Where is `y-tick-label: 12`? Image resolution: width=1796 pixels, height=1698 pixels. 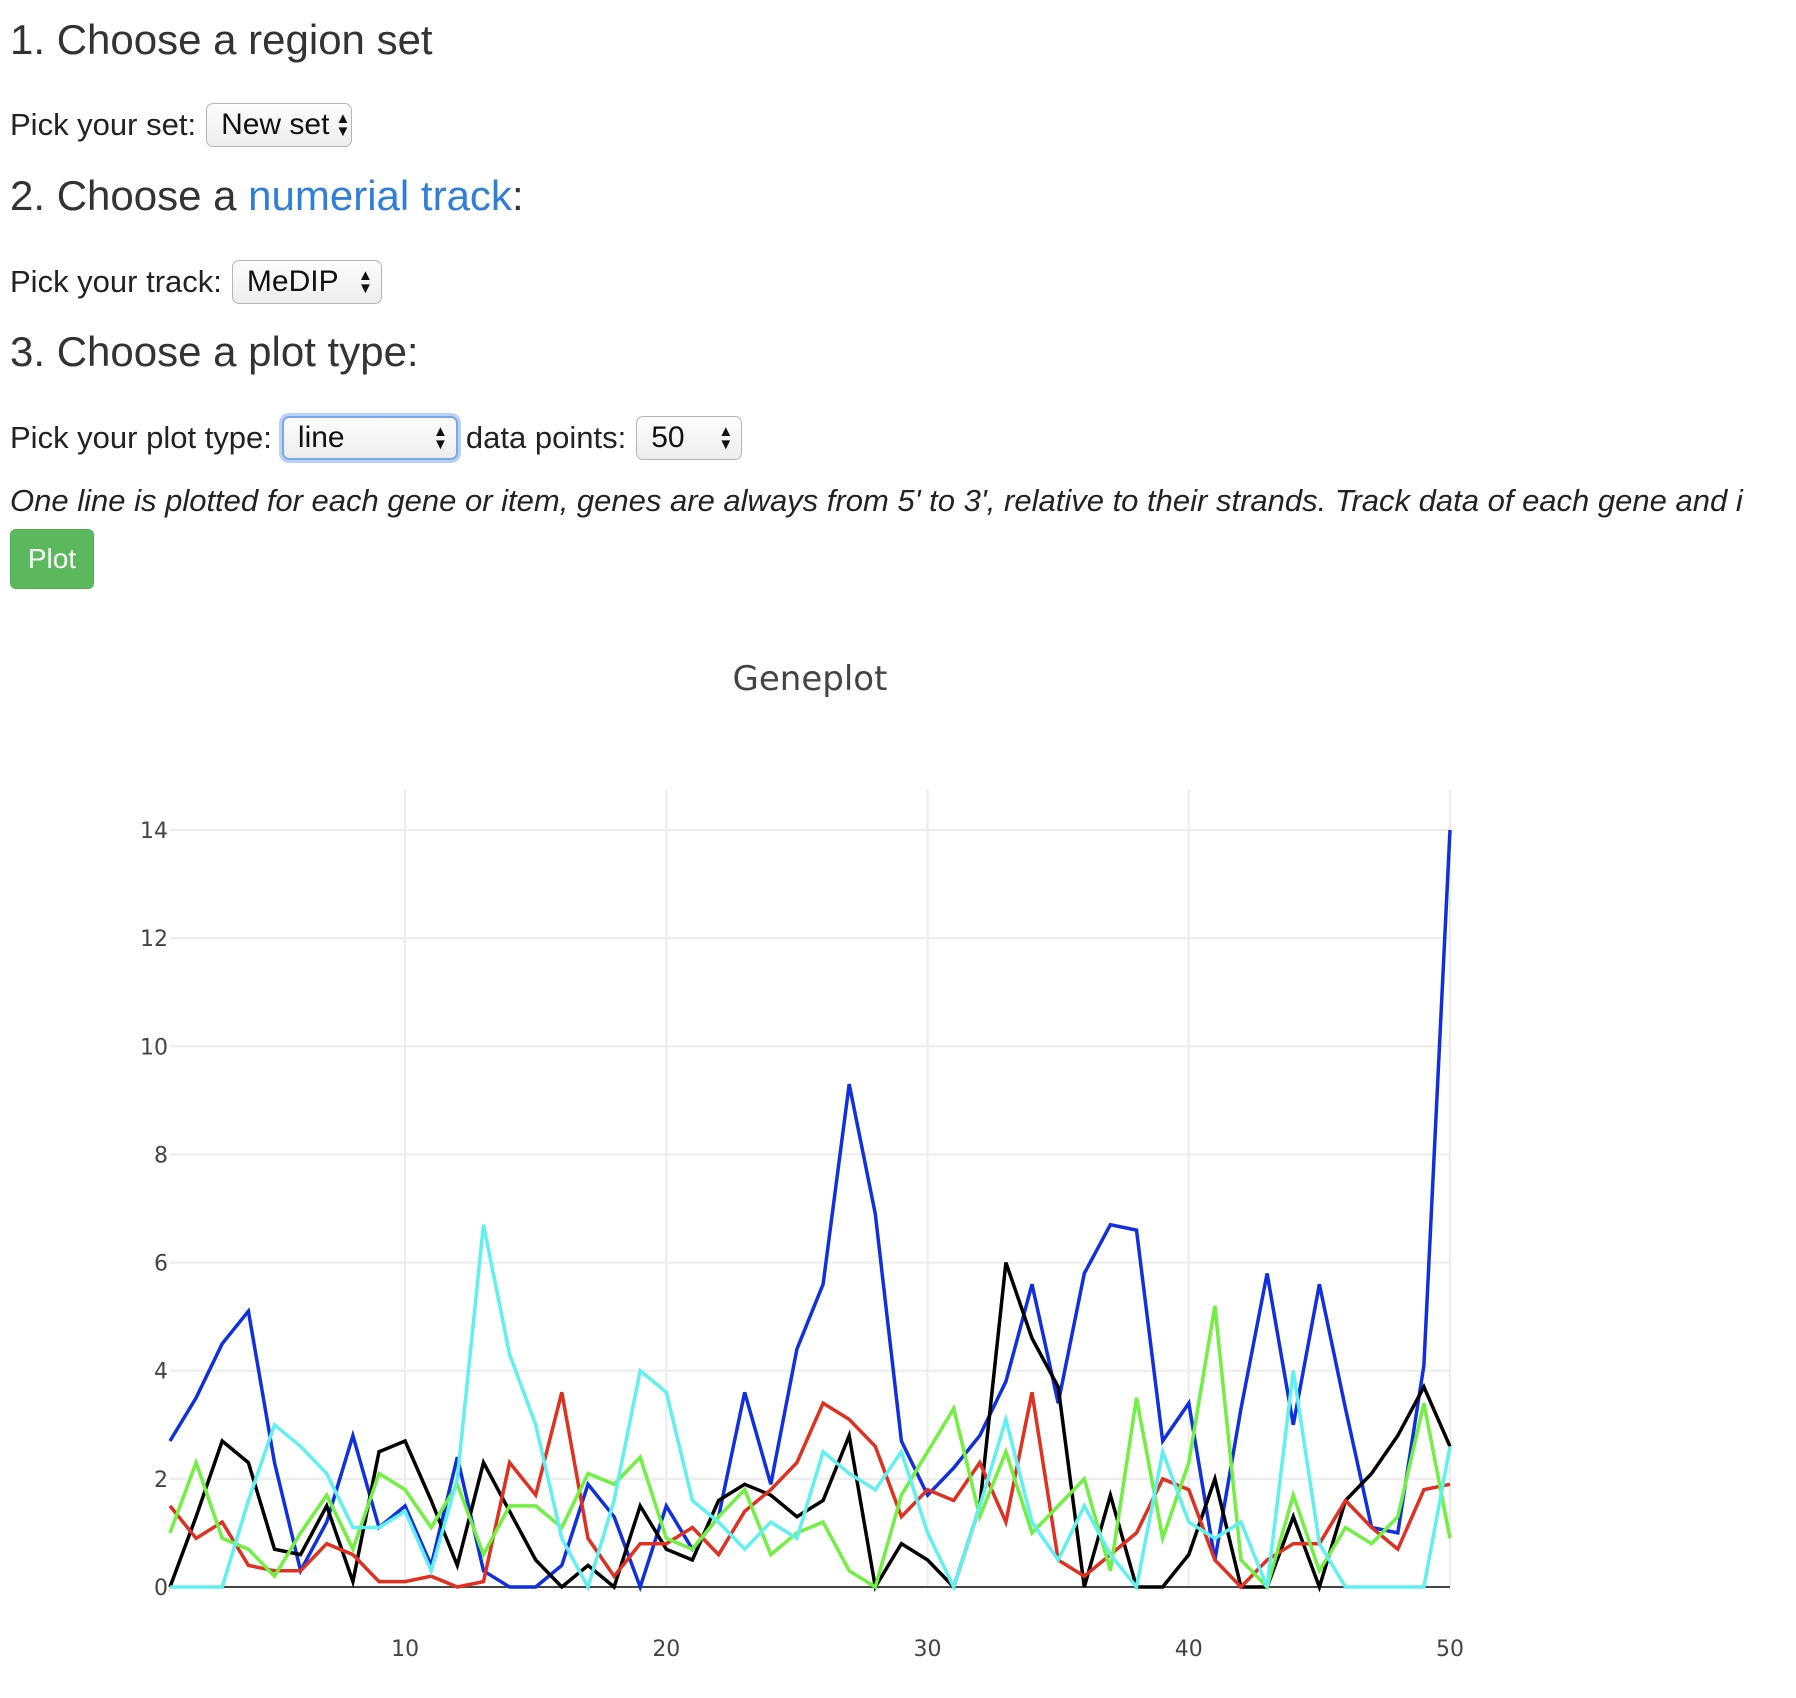 y-tick-label: 12 is located at coordinates (154, 939).